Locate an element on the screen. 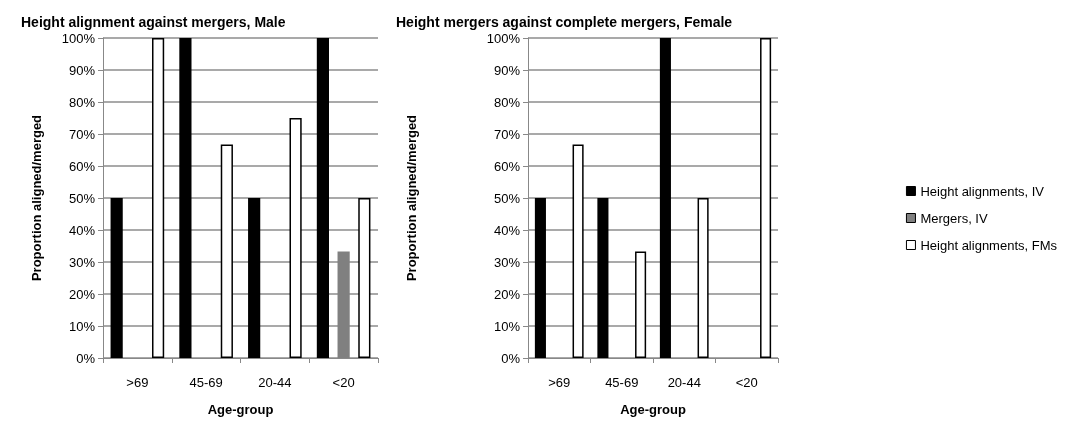  legend-label: Mergers, IV is located at coordinates (954, 218).